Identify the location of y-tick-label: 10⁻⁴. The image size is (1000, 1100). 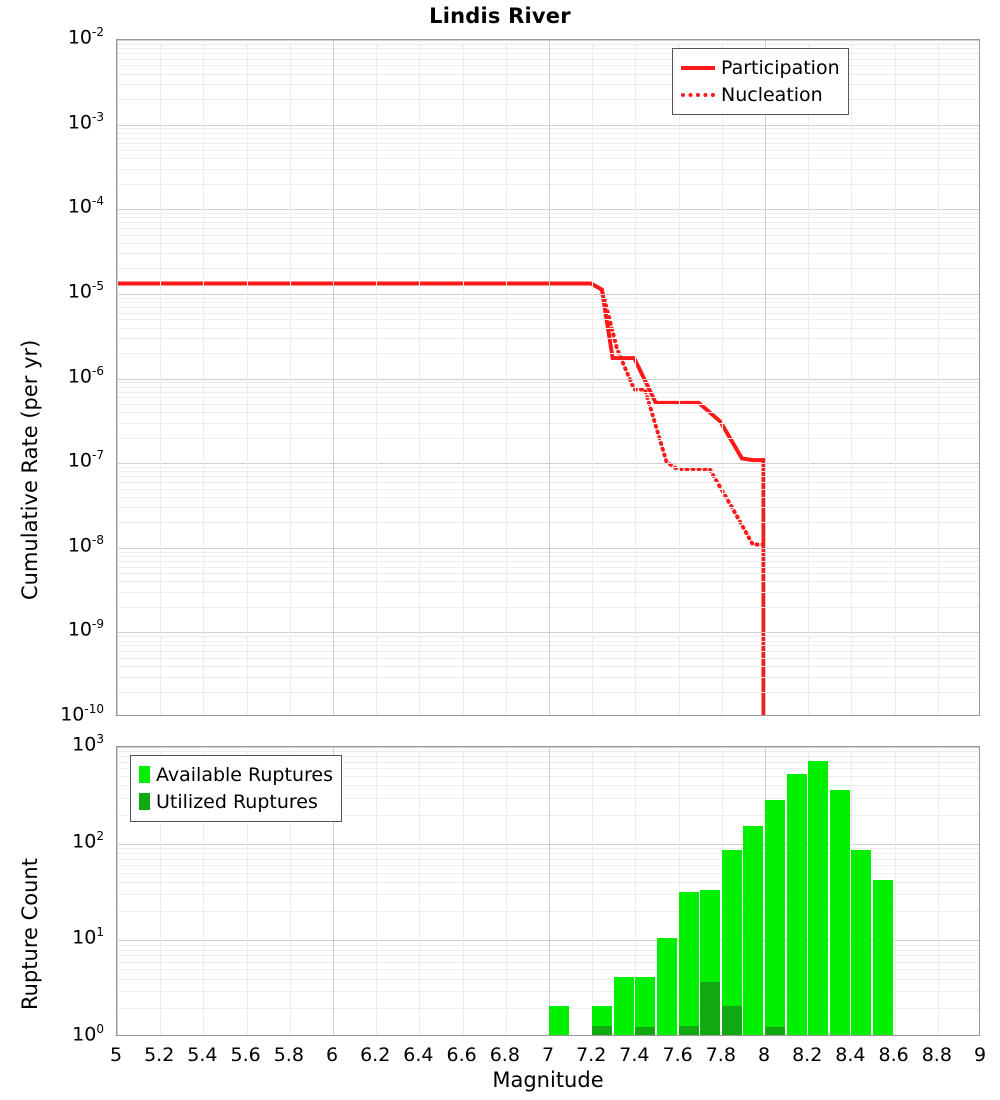
(85, 206).